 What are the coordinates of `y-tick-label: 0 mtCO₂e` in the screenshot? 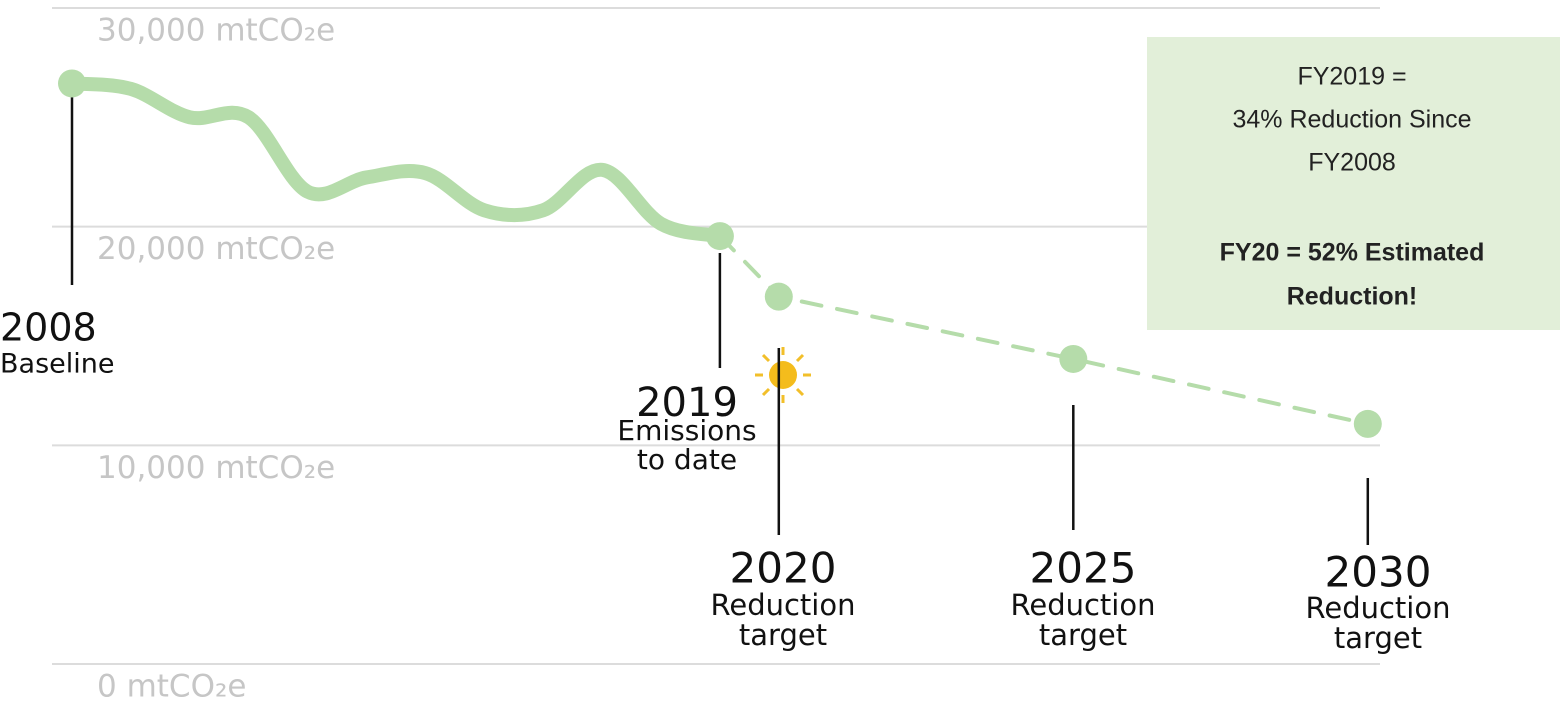 It's located at (171, 687).